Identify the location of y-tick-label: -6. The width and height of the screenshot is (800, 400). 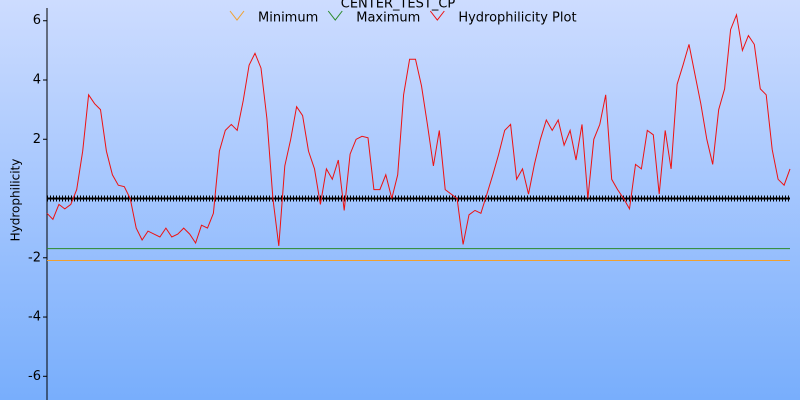
(34, 376).